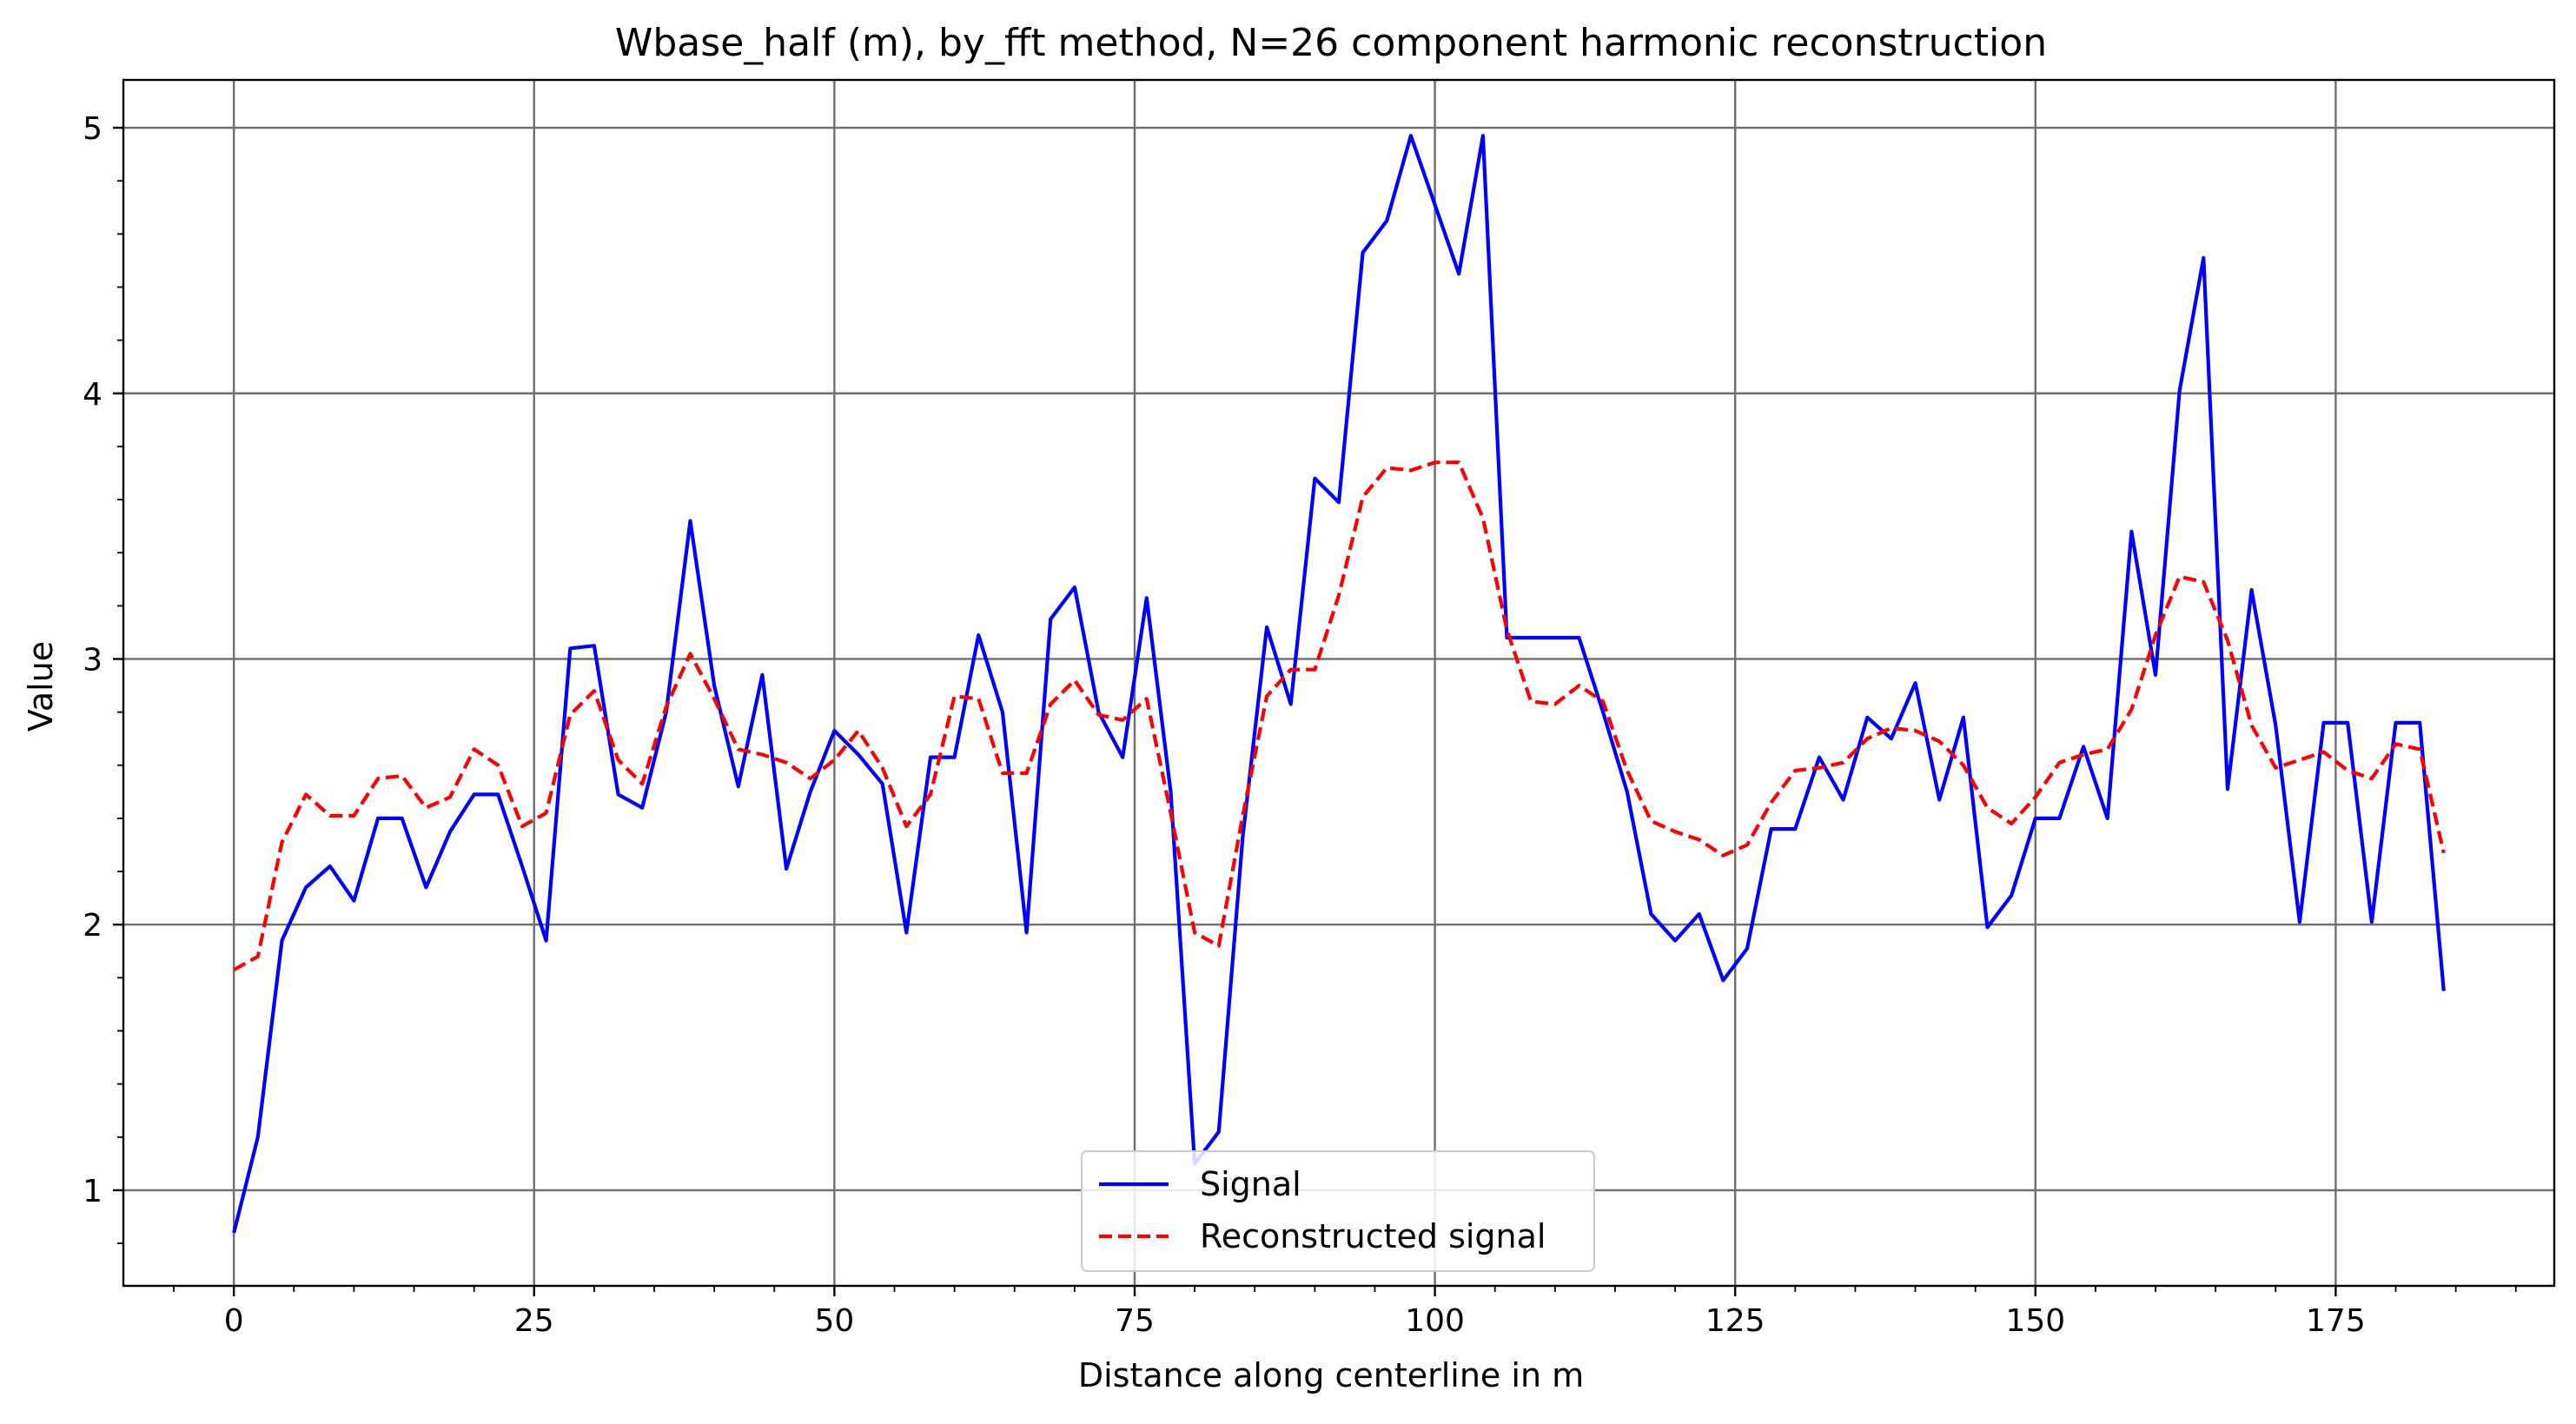 The image size is (2576, 1424). Describe the element at coordinates (2336, 1321) in the screenshot. I see `x-tick-label: 175` at that location.